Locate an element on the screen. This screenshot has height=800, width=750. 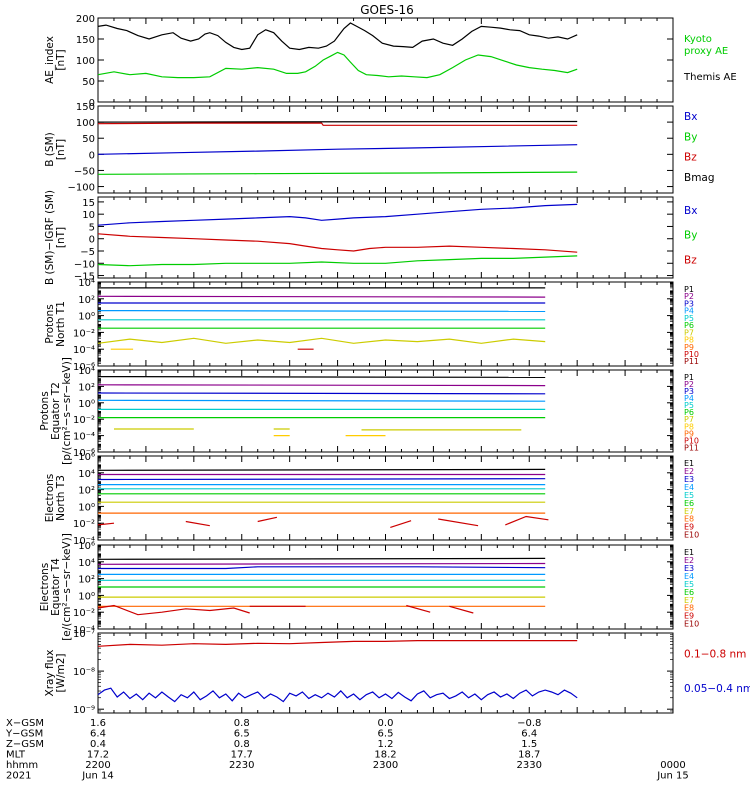
footer-value: 2330 is located at coordinates (529, 765).